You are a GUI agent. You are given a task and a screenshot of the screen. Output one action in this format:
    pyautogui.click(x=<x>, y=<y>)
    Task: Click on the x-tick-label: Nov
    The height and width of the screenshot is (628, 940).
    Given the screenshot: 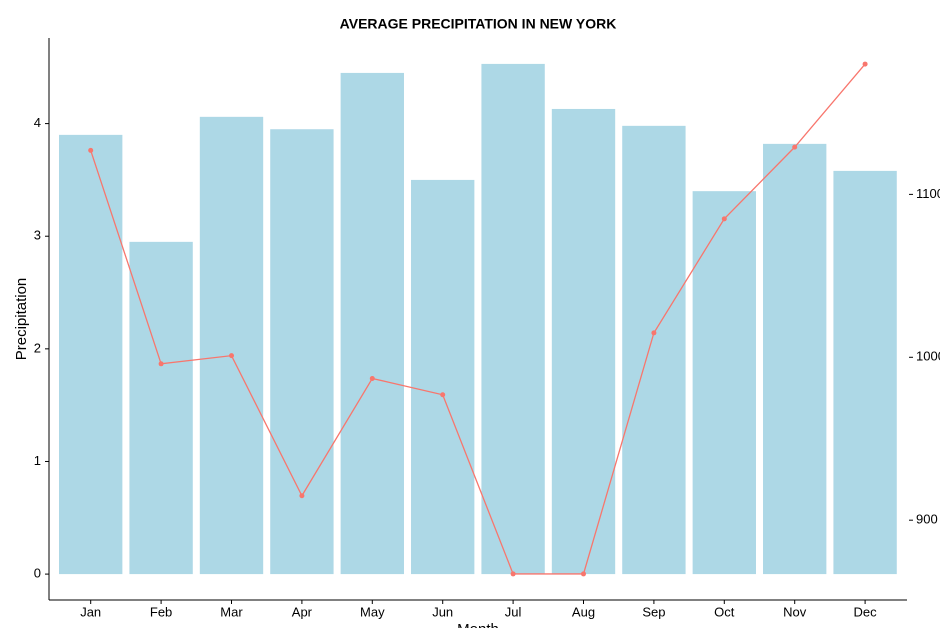 What is the action you would take?
    pyautogui.click(x=795, y=611)
    